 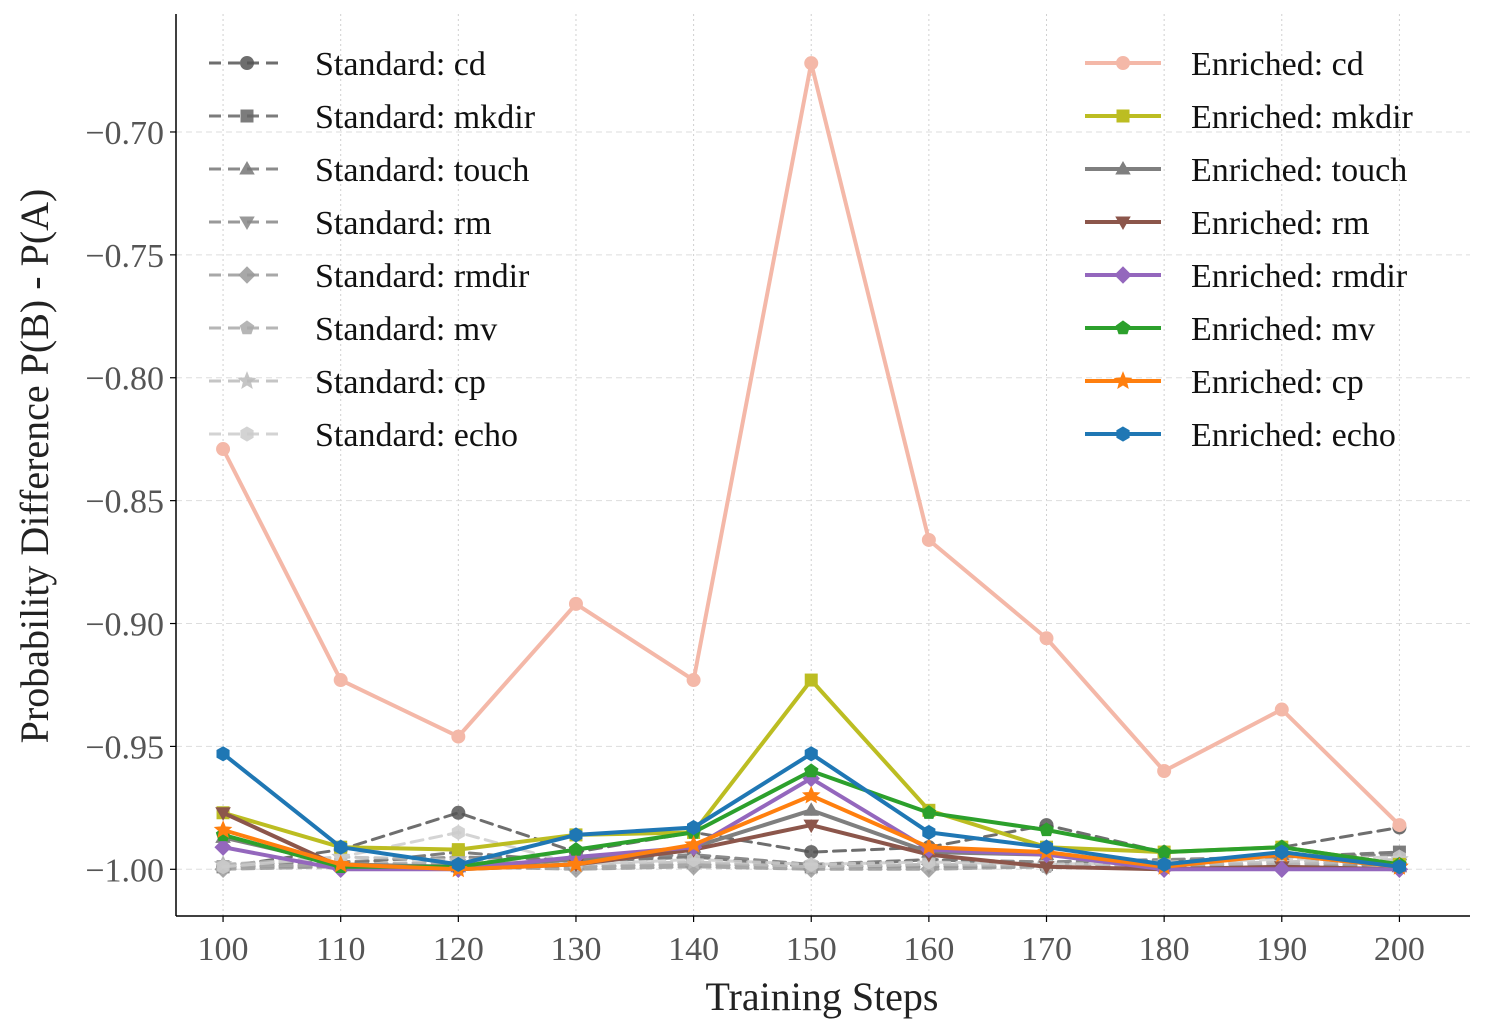 What do you see at coordinates (406, 329) in the screenshot?
I see `legend-label: Standard: mv` at bounding box center [406, 329].